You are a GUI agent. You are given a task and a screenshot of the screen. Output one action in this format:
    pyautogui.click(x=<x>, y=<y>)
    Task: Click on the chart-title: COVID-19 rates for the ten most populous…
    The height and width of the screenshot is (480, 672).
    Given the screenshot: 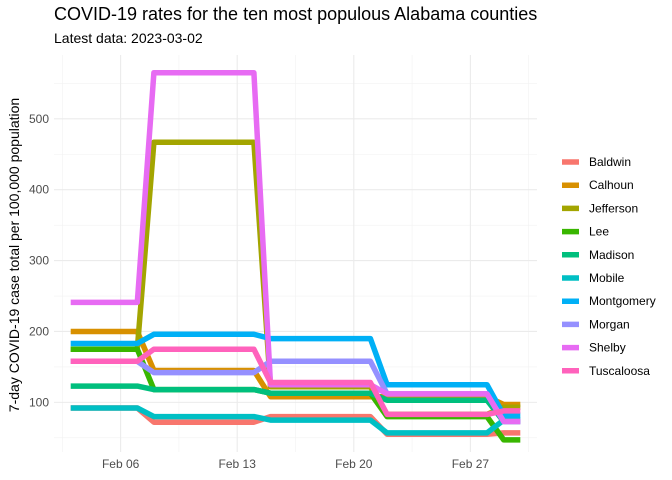 What is the action you would take?
    pyautogui.click(x=296, y=14)
    